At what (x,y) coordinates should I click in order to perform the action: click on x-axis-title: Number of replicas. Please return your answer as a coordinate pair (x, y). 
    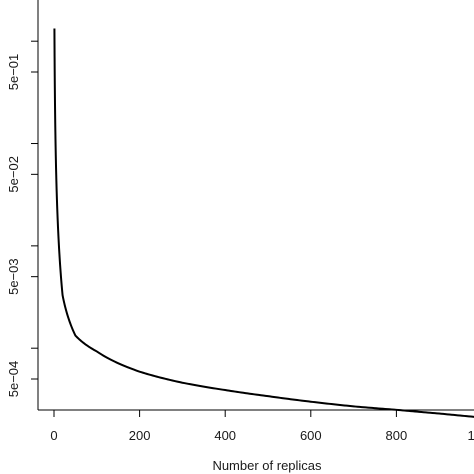
    Looking at the image, I should click on (267, 465).